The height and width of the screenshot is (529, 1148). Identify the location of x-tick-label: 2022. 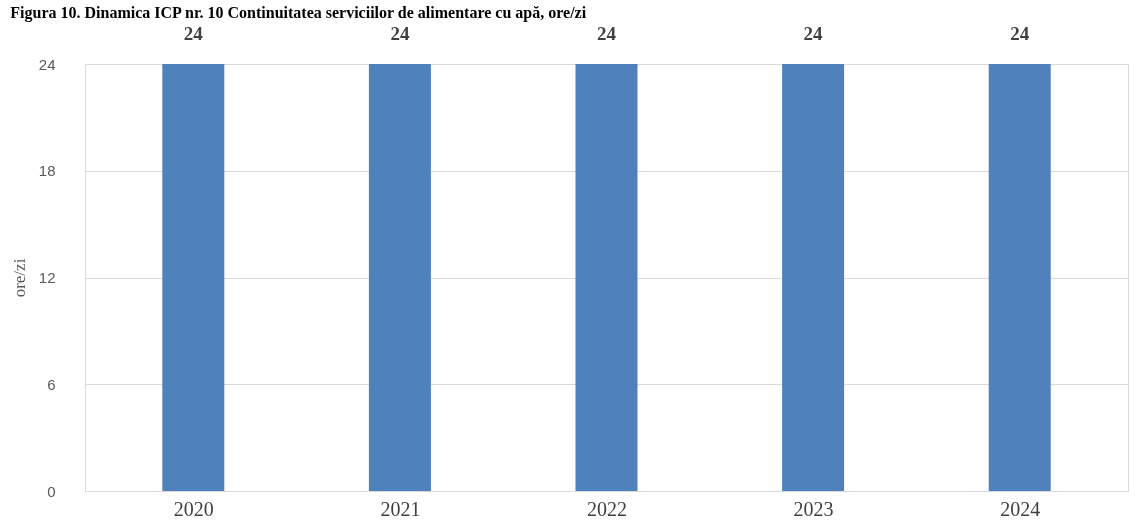
(607, 508).